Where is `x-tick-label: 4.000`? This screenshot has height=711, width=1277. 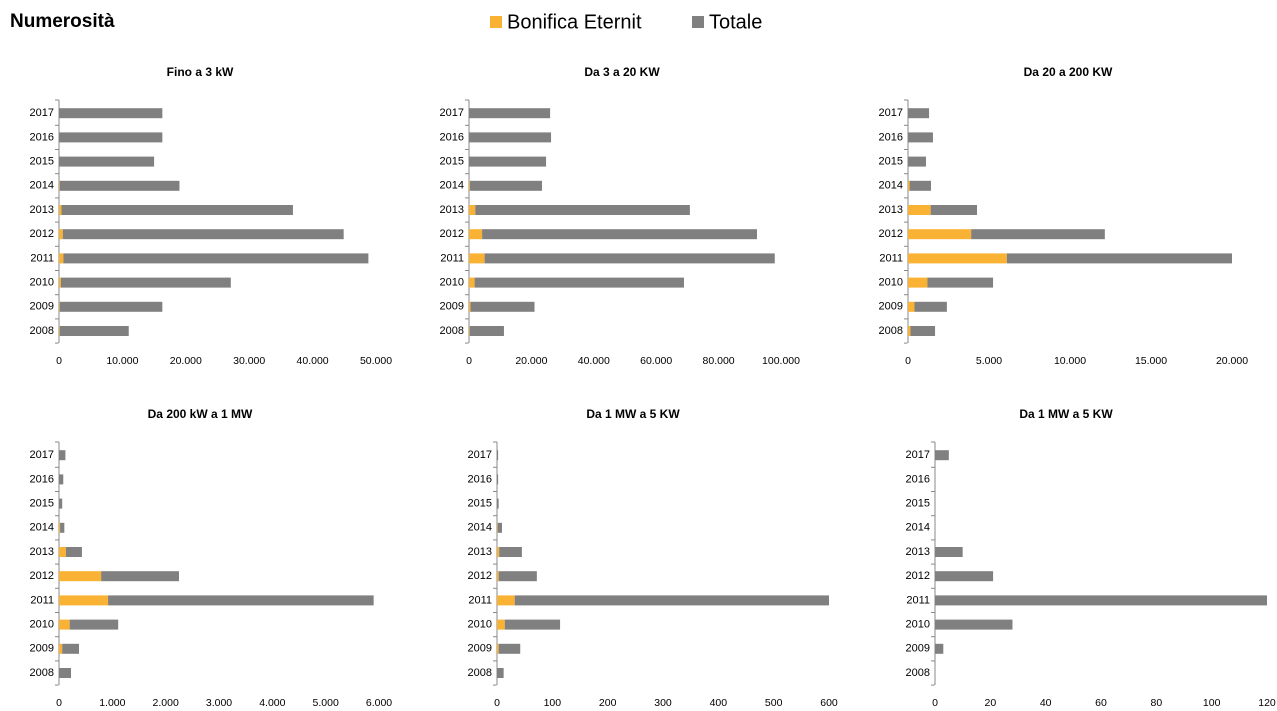 x-tick-label: 4.000 is located at coordinates (272, 703).